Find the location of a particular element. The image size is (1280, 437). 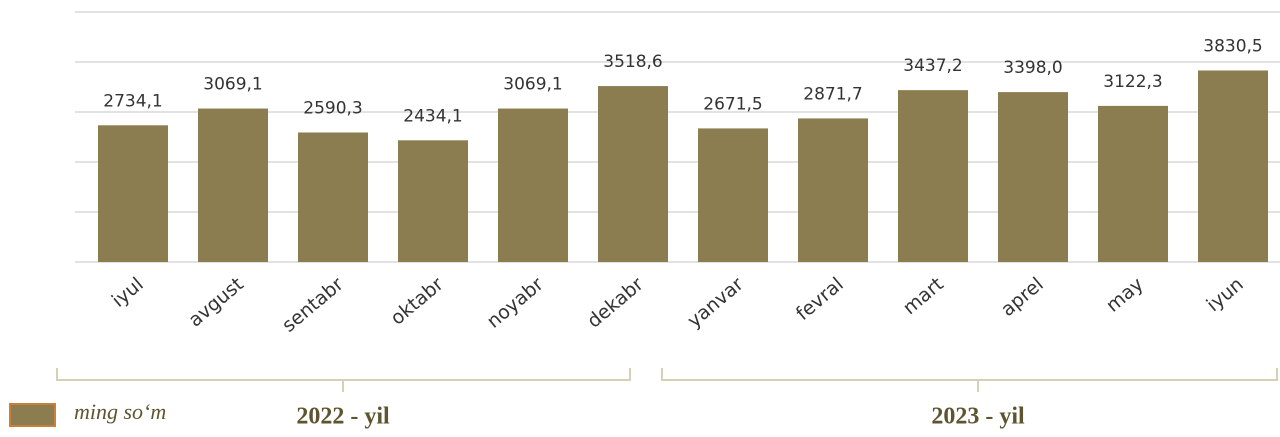

x-tick-label: dekabr is located at coordinates (615, 302).